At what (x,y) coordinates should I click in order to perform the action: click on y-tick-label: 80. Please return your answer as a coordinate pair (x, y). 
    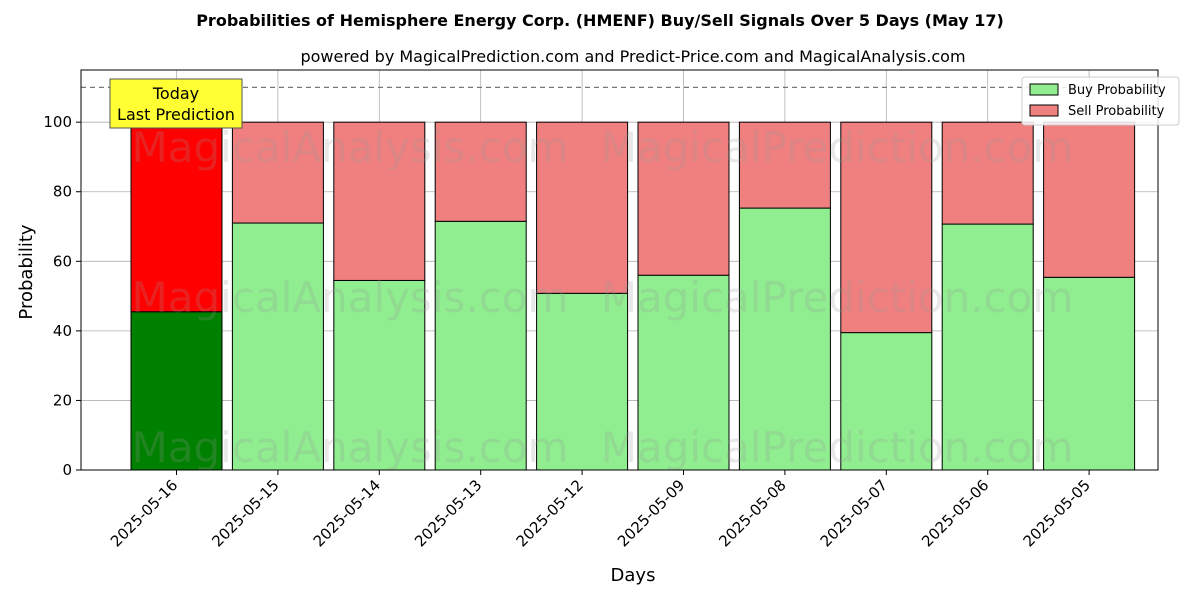
    Looking at the image, I should click on (62, 192).